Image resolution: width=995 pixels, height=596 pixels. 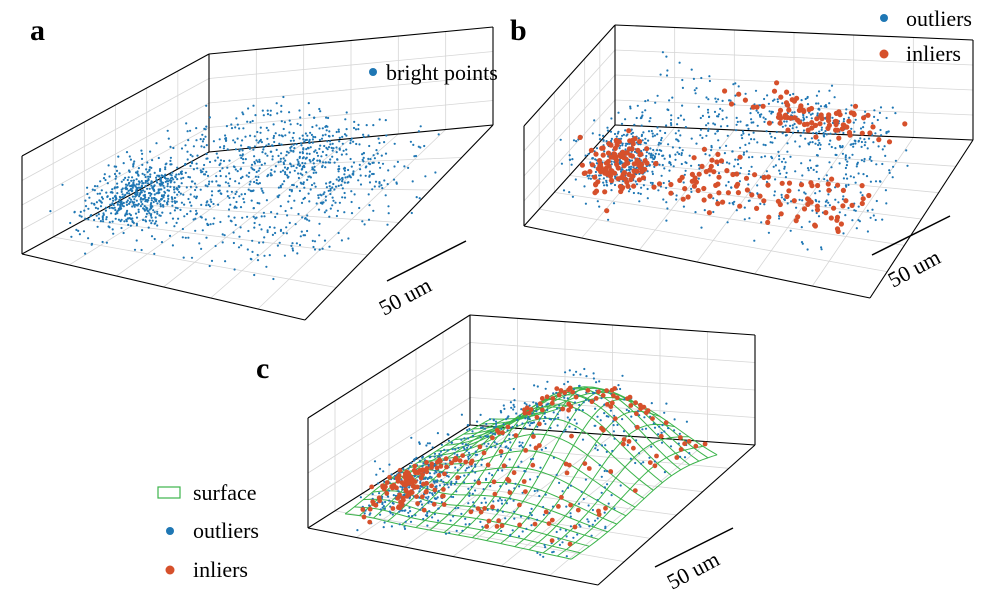 What do you see at coordinates (569, 100) in the screenshot?
I see `panel-b-side-grid-line` at bounding box center [569, 100].